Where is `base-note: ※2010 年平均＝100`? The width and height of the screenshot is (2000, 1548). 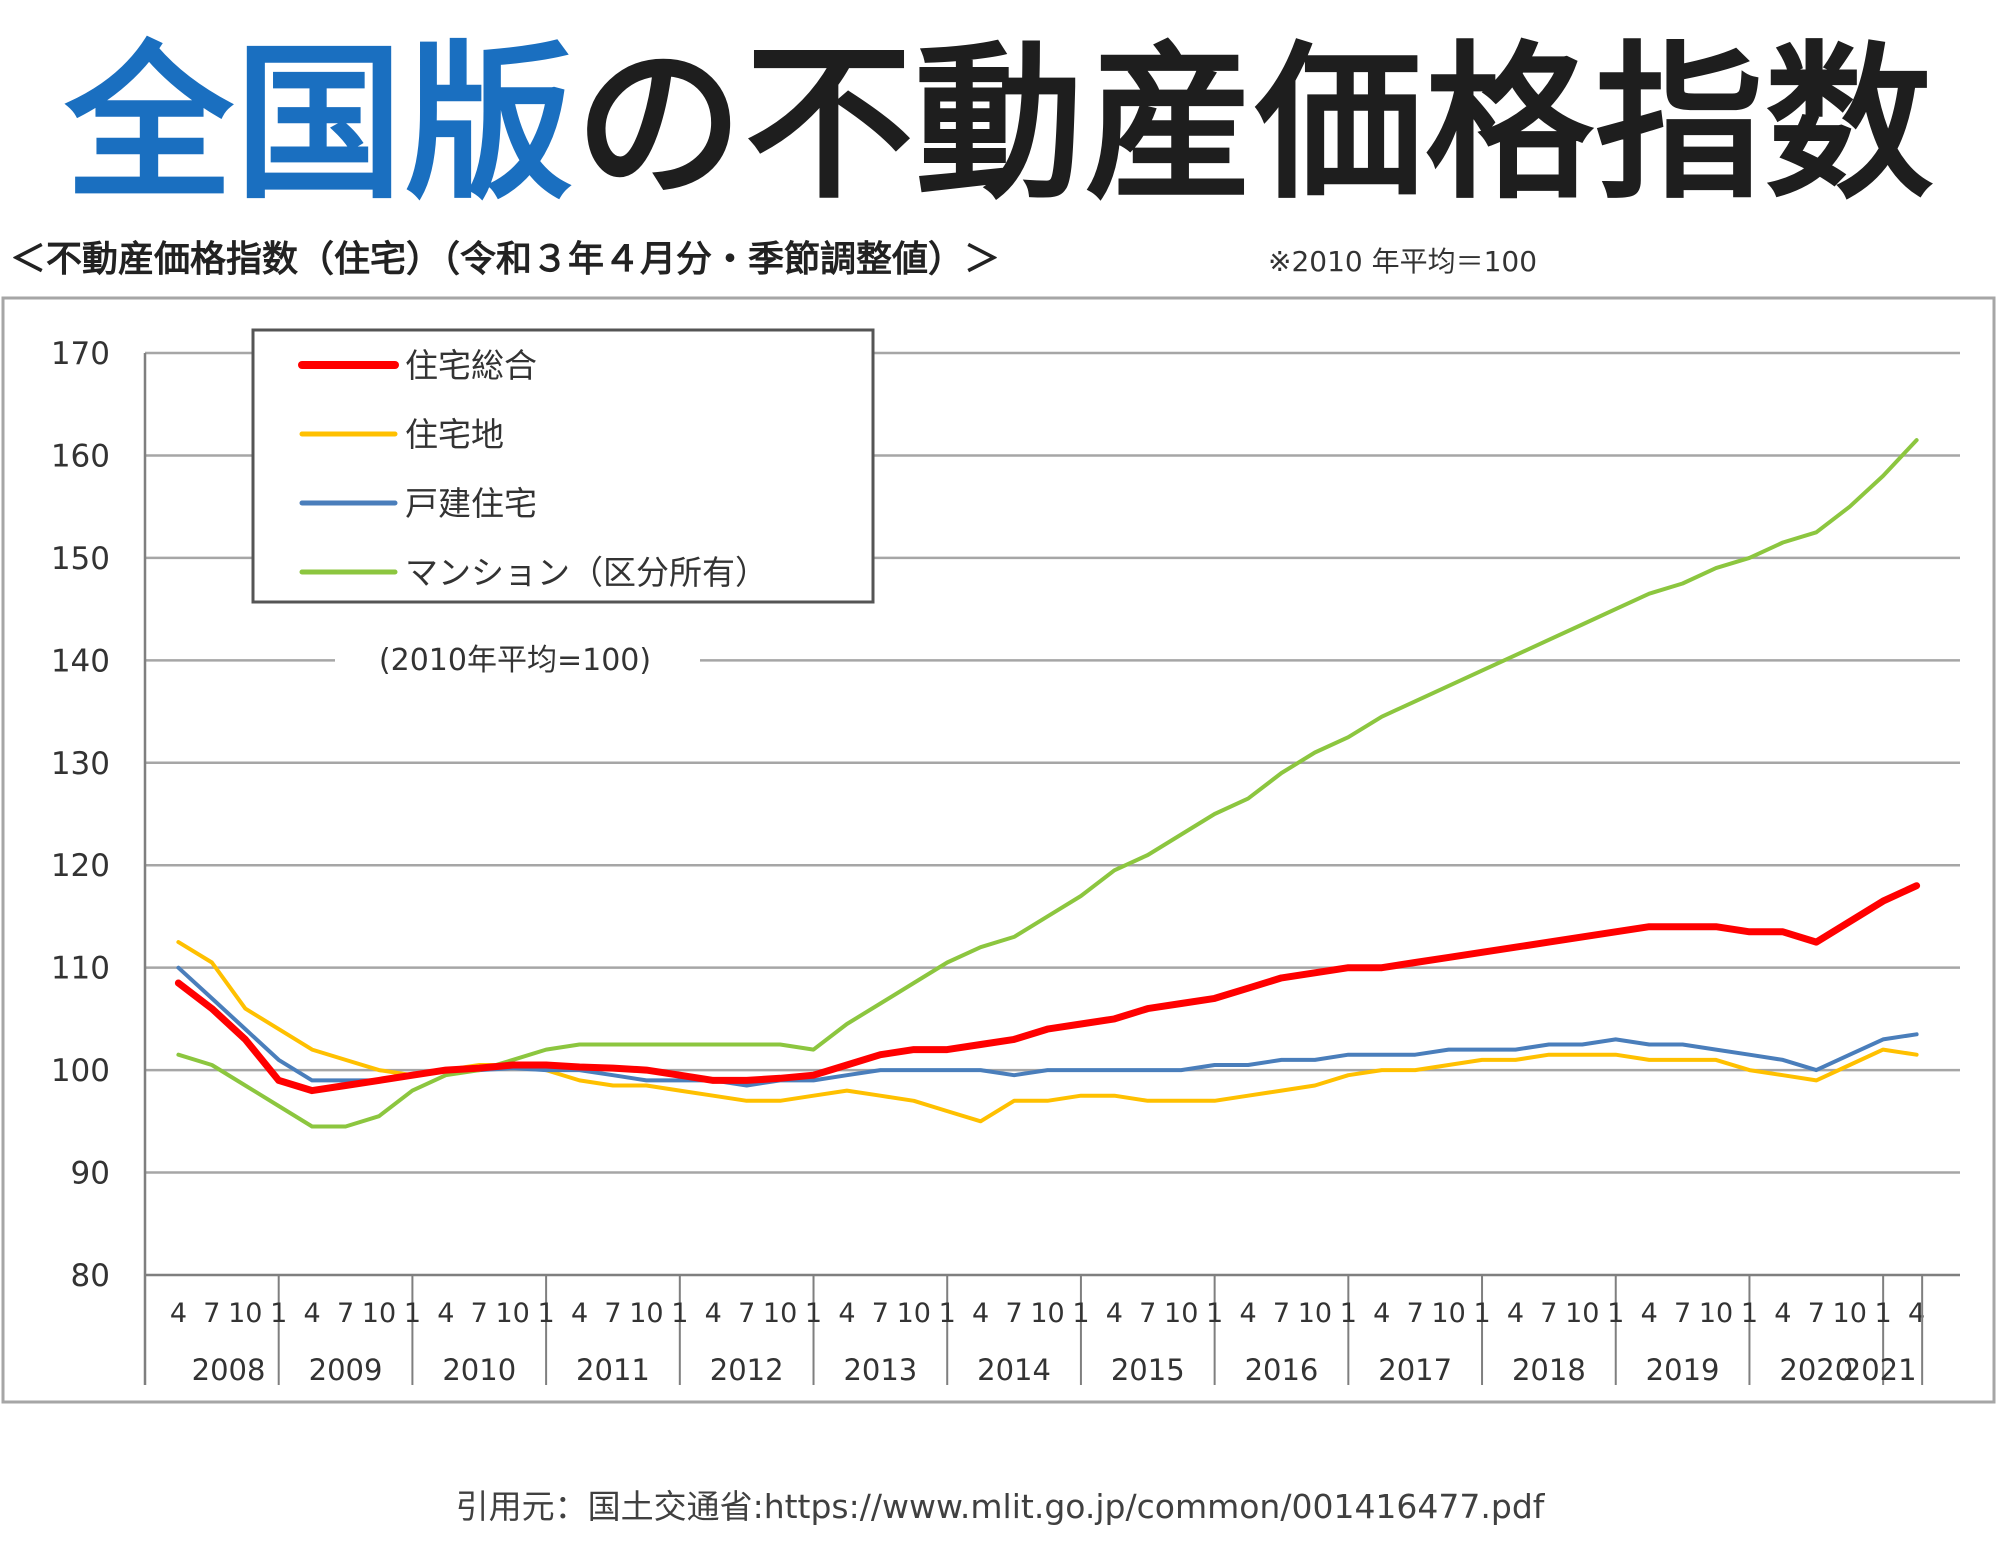 base-note: ※2010 年平均＝100 is located at coordinates (1403, 261).